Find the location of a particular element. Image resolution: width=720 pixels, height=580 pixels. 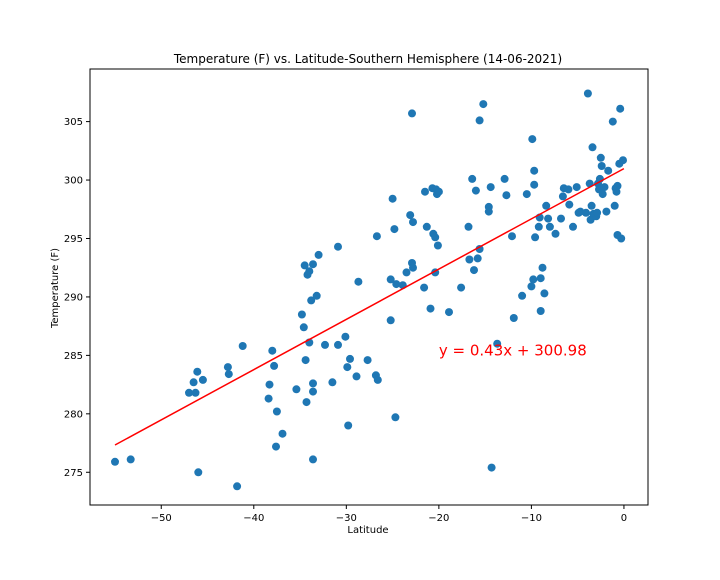

y-tick-label: 305 is located at coordinates (73, 122).